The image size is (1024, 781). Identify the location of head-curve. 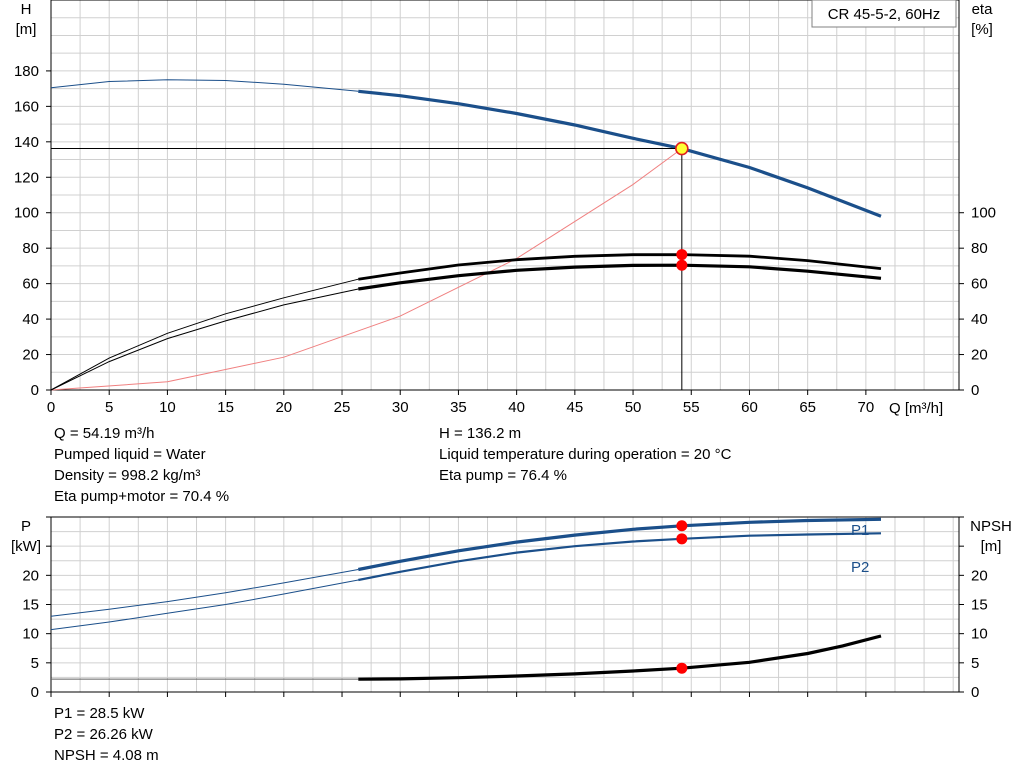
(620, 153).